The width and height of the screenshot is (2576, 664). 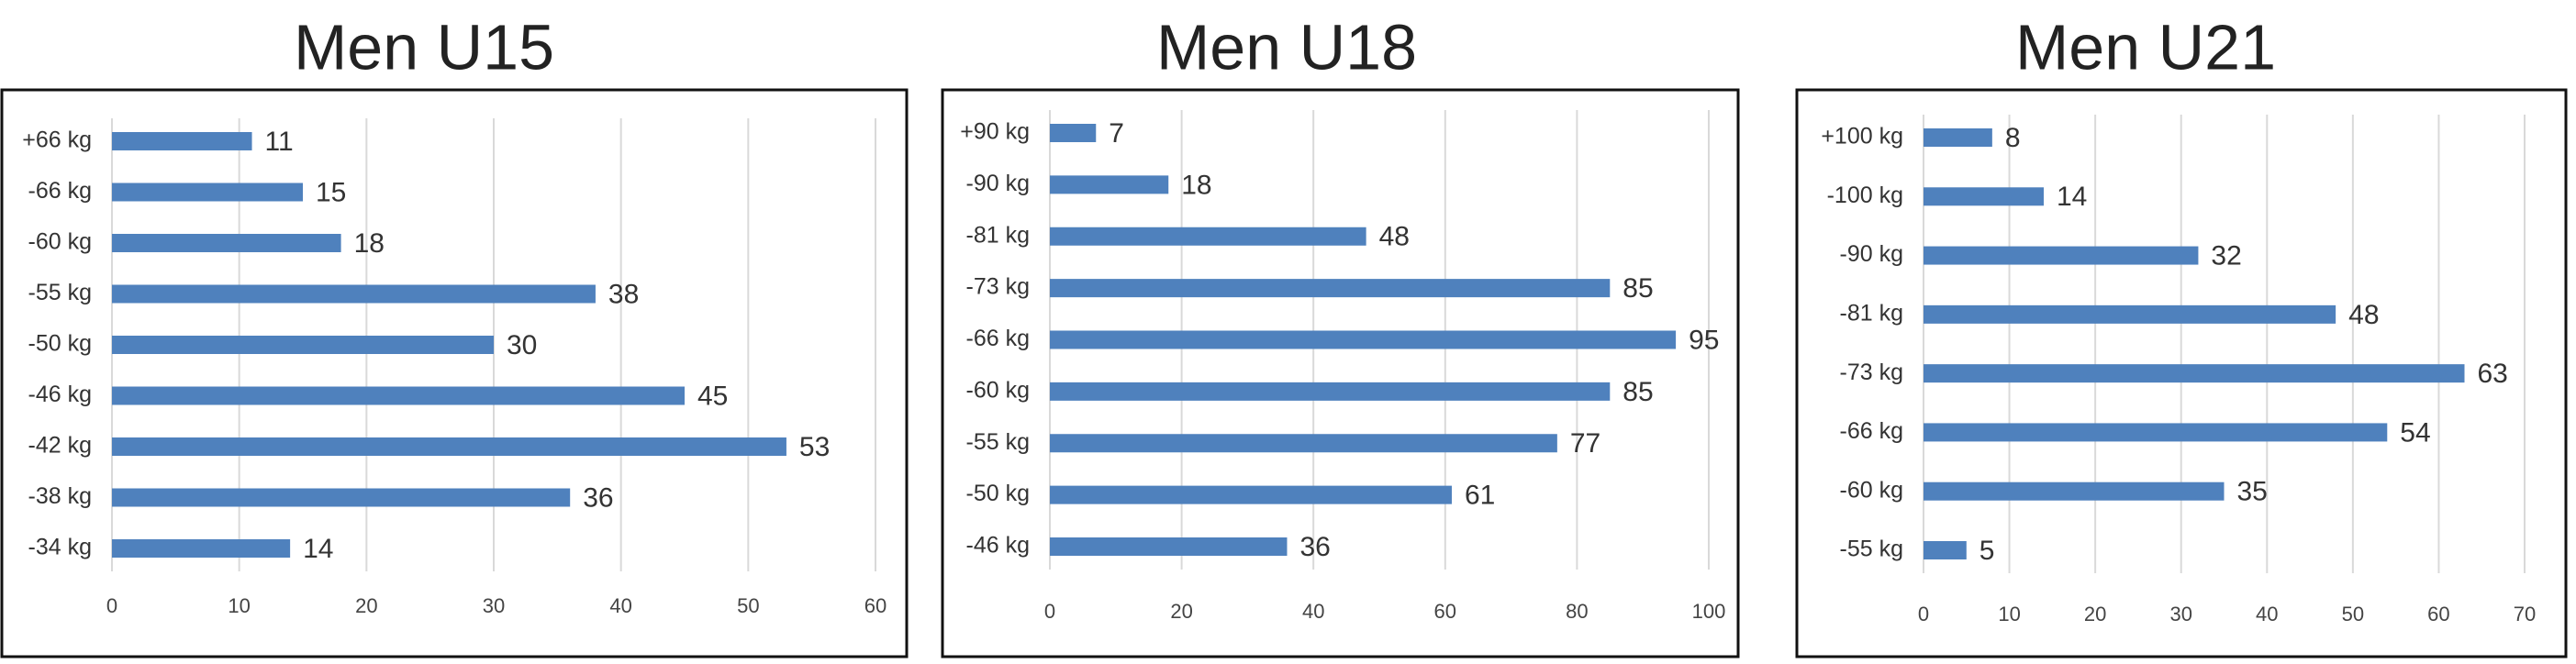 I want to click on y-tick-label: +90 kg, so click(x=995, y=132).